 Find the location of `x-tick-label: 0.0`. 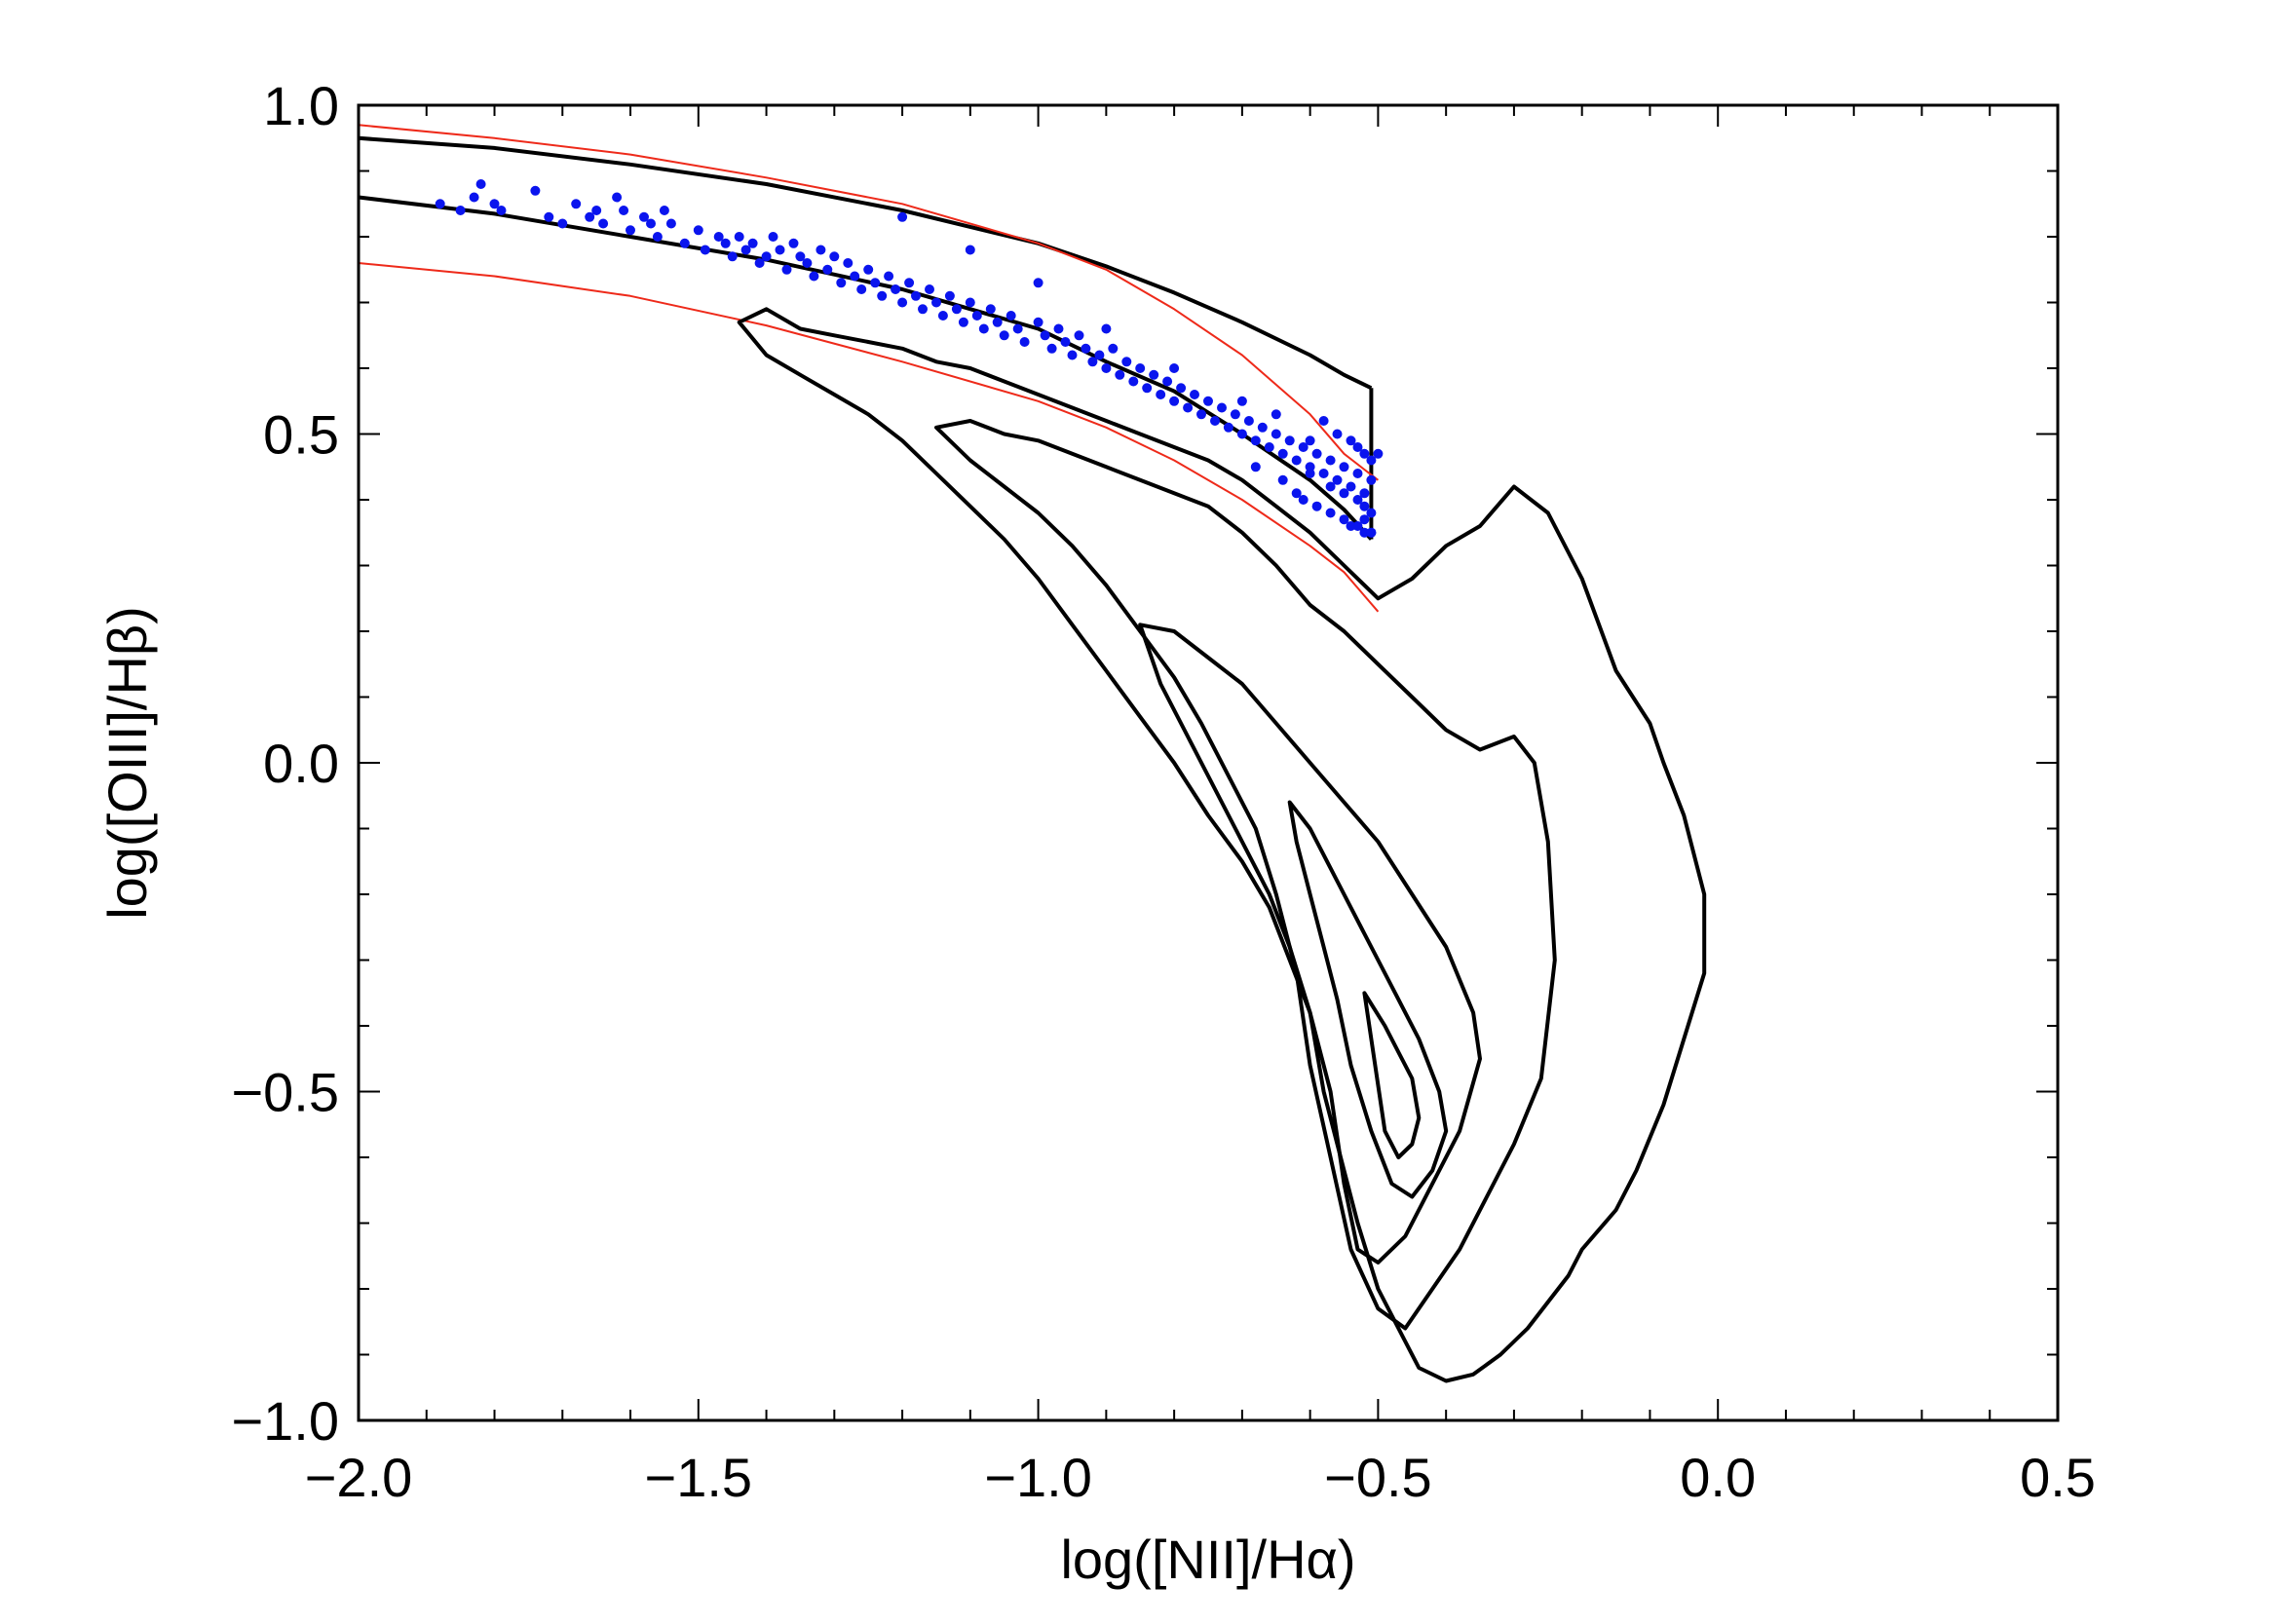

x-tick-label: 0.0 is located at coordinates (1718, 1477).